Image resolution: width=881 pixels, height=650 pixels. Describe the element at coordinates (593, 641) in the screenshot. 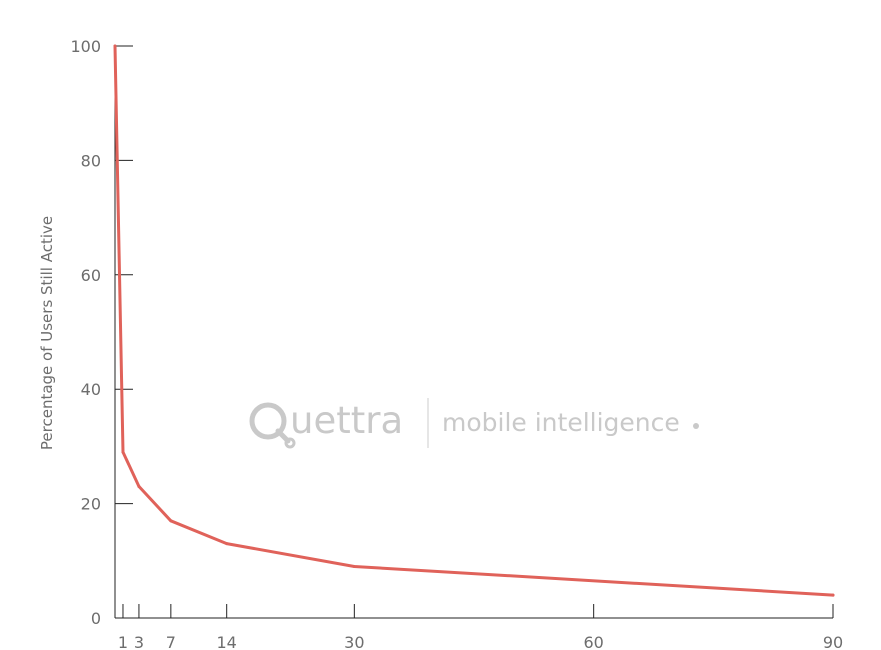

I see `x-tick-label: 60` at that location.